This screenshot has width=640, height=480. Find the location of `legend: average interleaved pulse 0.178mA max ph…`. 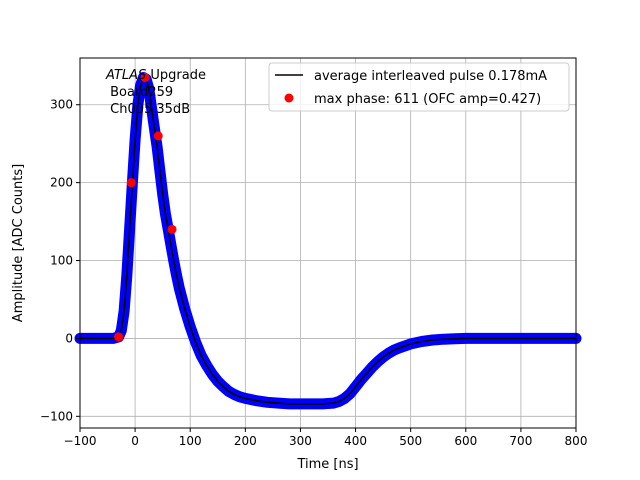

legend: average interleaved pulse 0.178mA max ph… is located at coordinates (419, 87).